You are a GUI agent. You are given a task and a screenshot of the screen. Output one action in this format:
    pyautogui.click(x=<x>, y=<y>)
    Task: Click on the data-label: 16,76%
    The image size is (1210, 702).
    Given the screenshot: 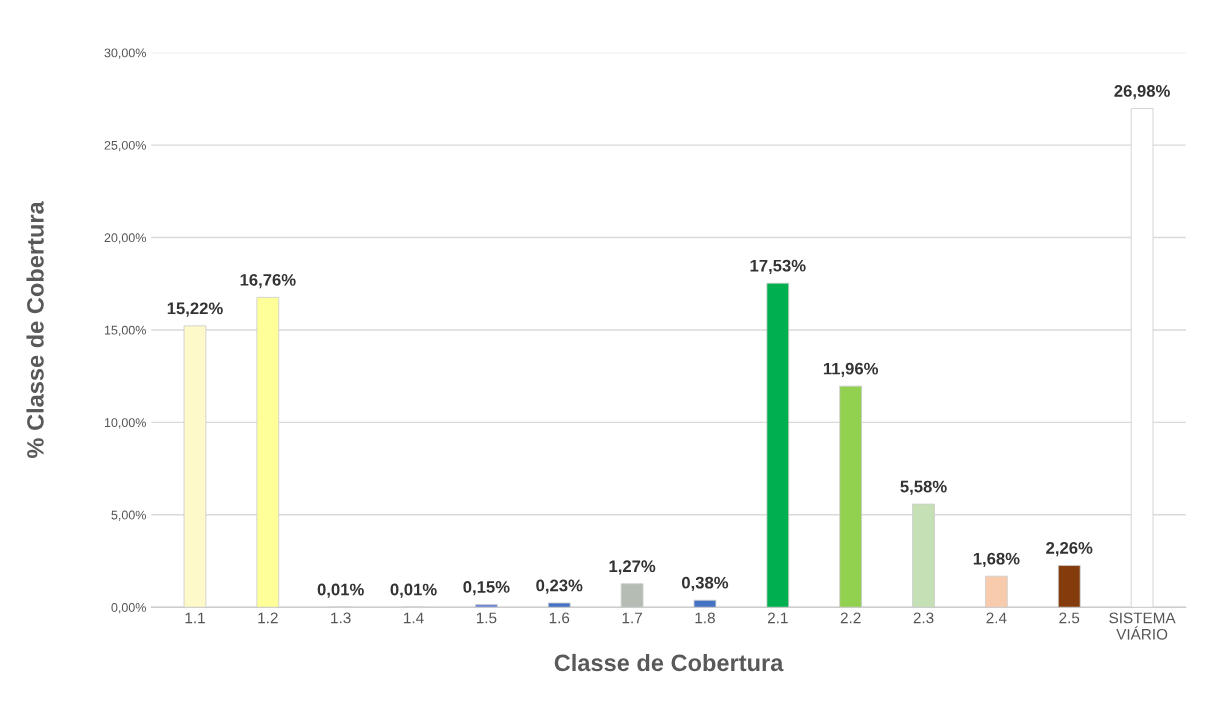 What is the action you would take?
    pyautogui.click(x=268, y=281)
    